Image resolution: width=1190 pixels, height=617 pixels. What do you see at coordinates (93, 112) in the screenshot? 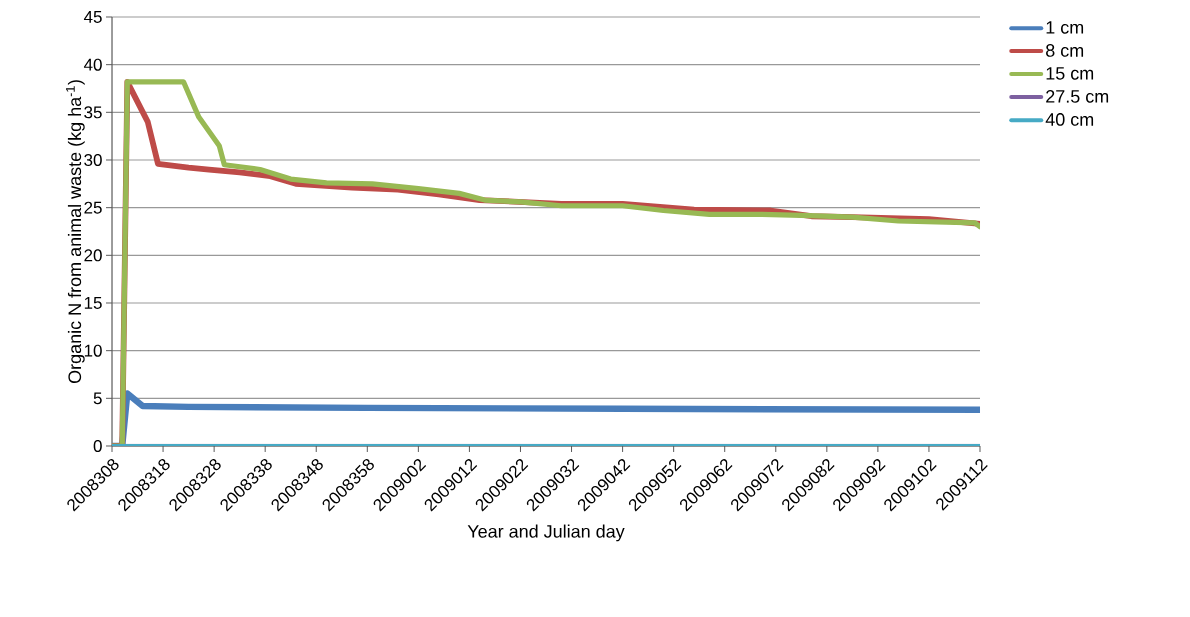
I see `y-tick-label: 35` at bounding box center [93, 112].